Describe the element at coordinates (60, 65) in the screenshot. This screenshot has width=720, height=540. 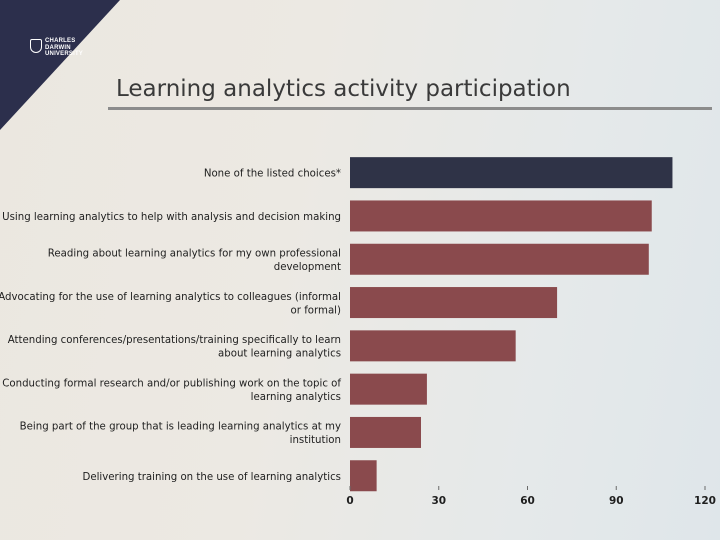
I see `logo-background` at that location.